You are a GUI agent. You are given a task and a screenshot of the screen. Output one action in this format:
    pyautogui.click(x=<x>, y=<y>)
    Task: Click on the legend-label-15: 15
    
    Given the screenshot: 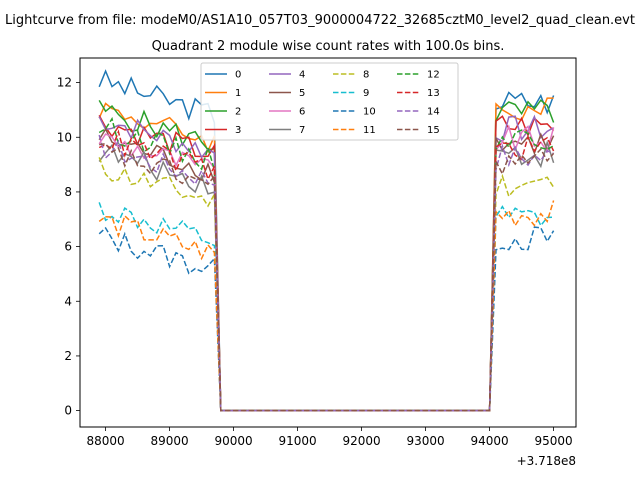 What is the action you would take?
    pyautogui.click(x=433, y=130)
    